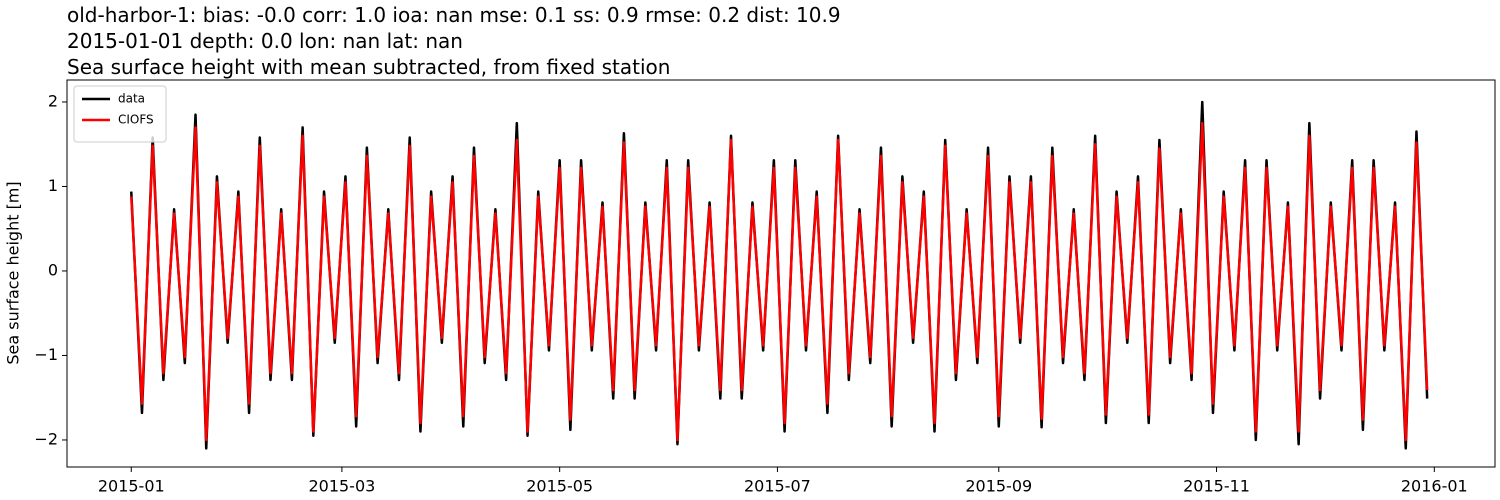 The image size is (1500, 500). I want to click on x-tick-label: 2015-03, so click(341, 486).